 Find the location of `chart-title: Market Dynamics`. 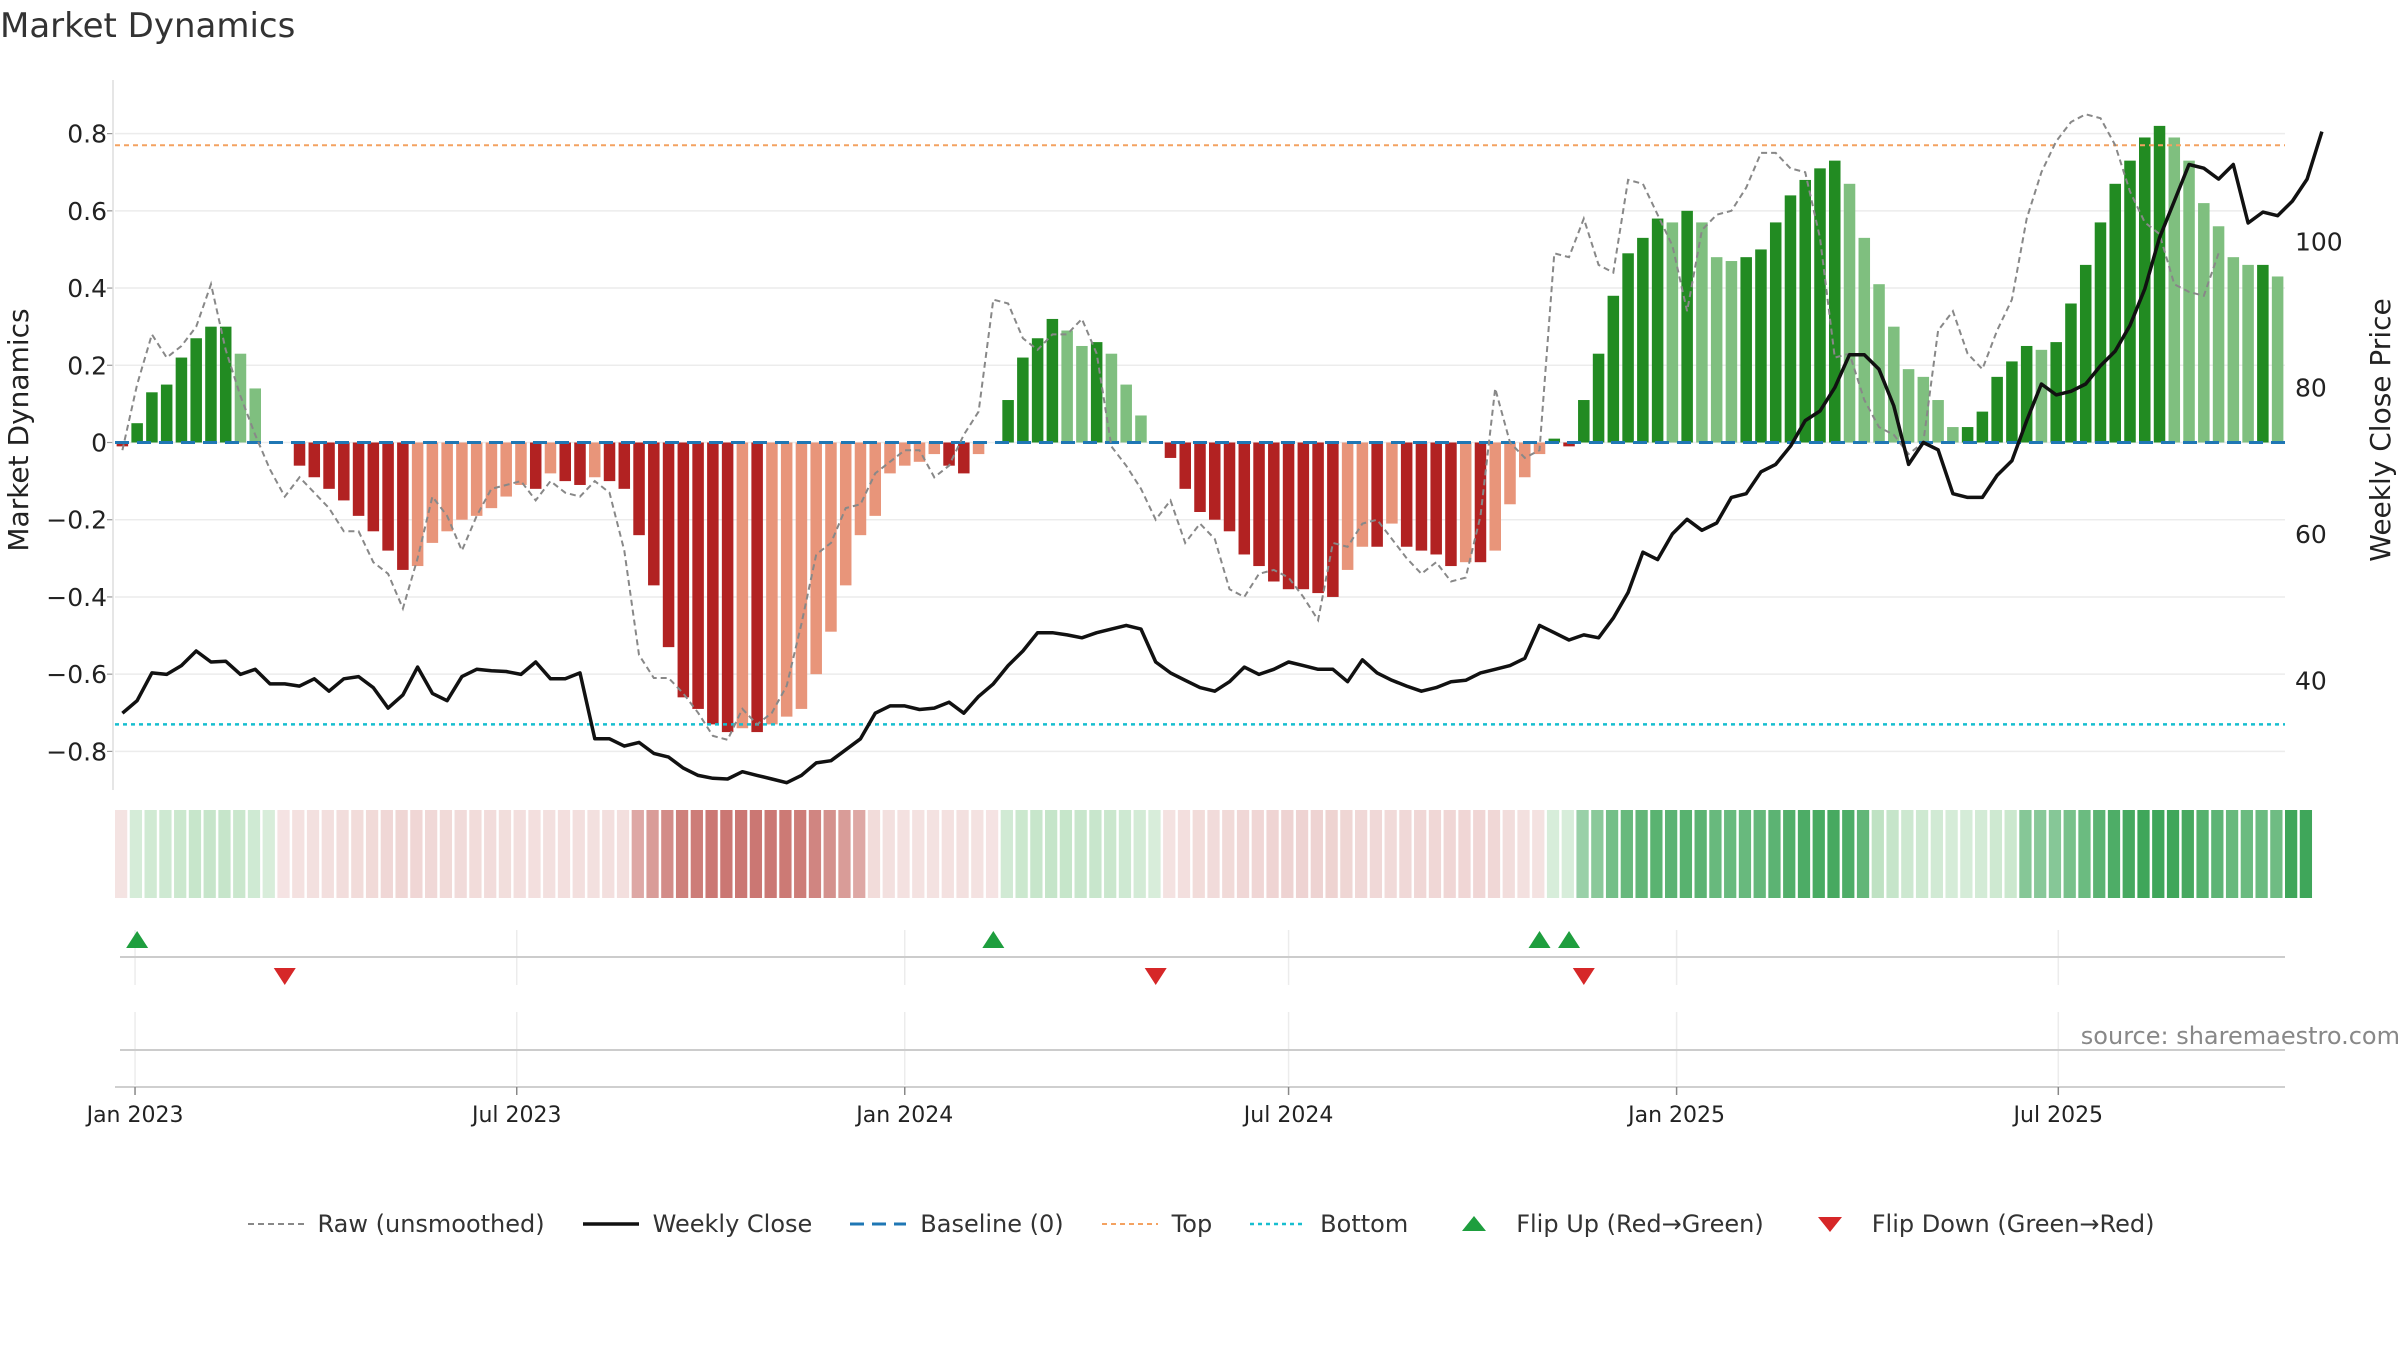

chart-title: Market Dynamics is located at coordinates (148, 26).